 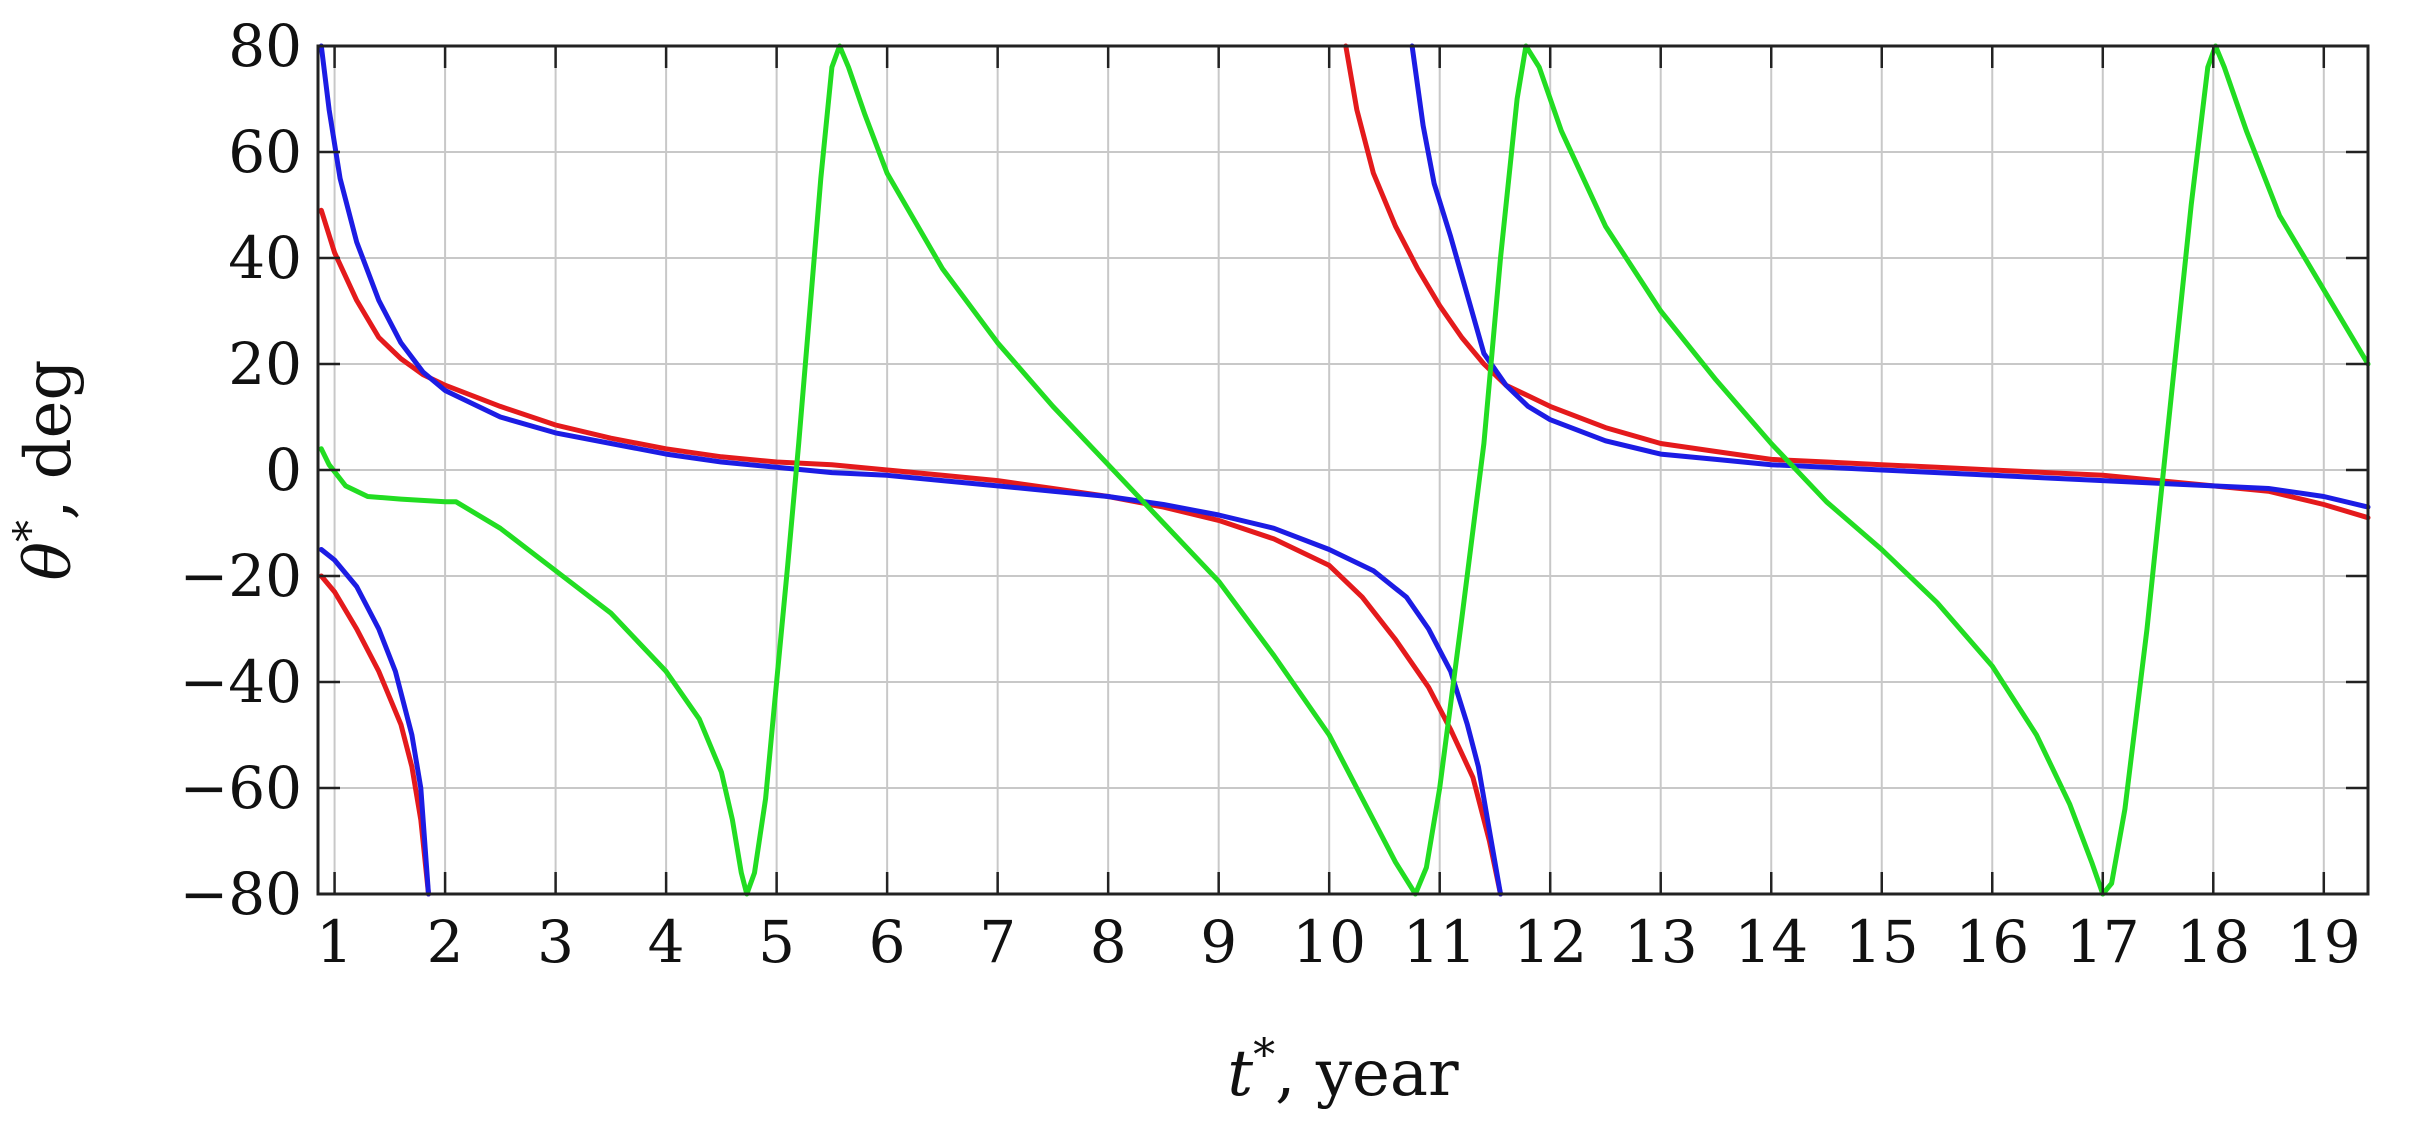 I want to click on y-tick-label: −60, so click(x=241, y=788).